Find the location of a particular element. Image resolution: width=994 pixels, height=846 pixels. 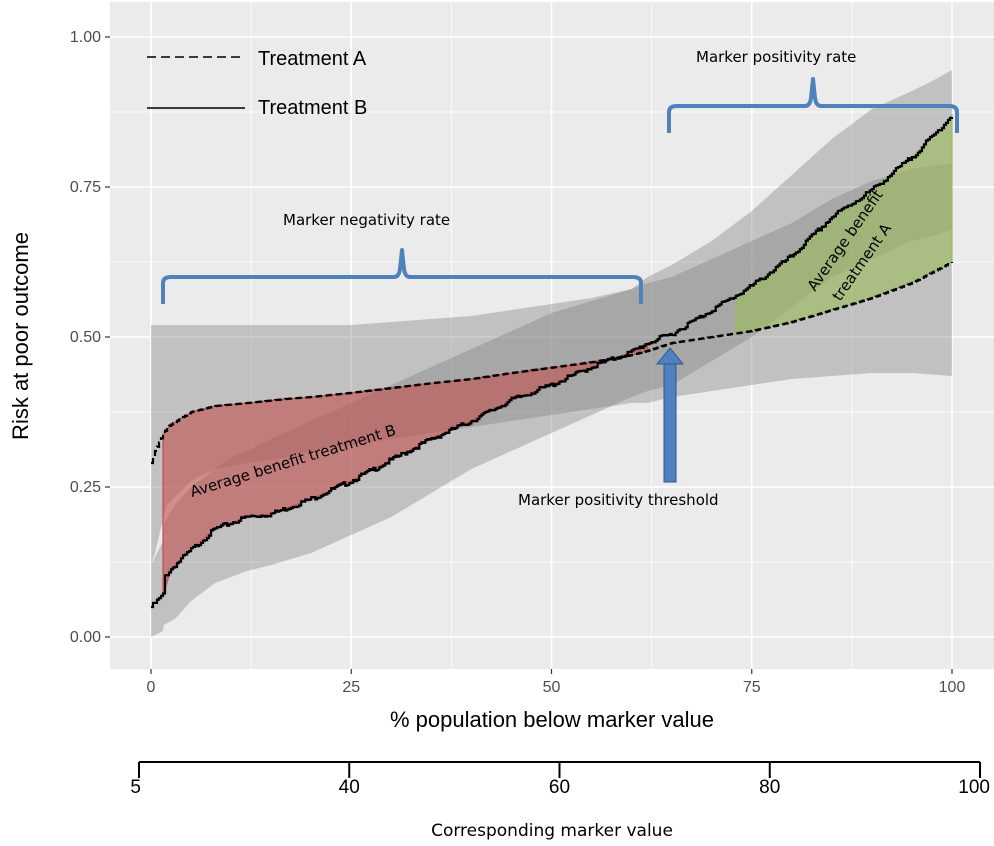

legend: Treatment A Treatment B is located at coordinates (257, 83).